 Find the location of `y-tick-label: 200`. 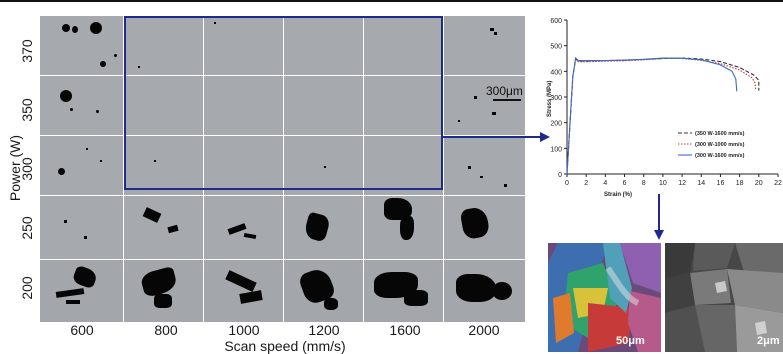

y-tick-label: 200 is located at coordinates (556, 124).